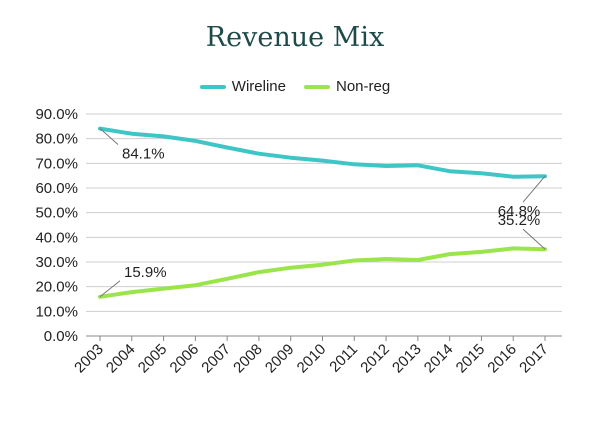  I want to click on chart-title: Revenue Mix, so click(295, 37).